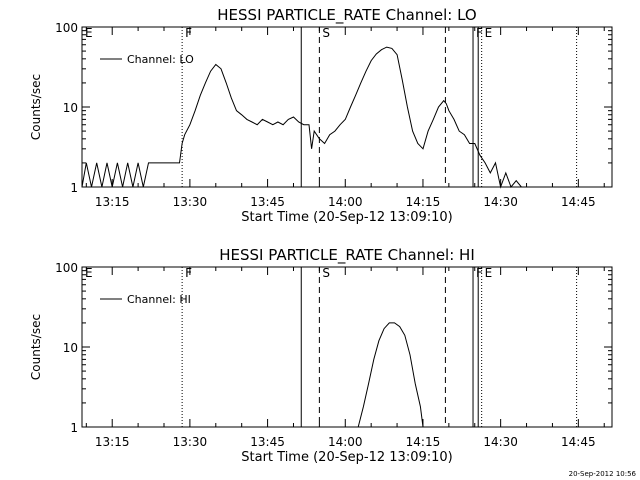  What do you see at coordinates (602, 474) in the screenshot?
I see `timestamp-label: 20-Sep-2012 10:56` at bounding box center [602, 474].